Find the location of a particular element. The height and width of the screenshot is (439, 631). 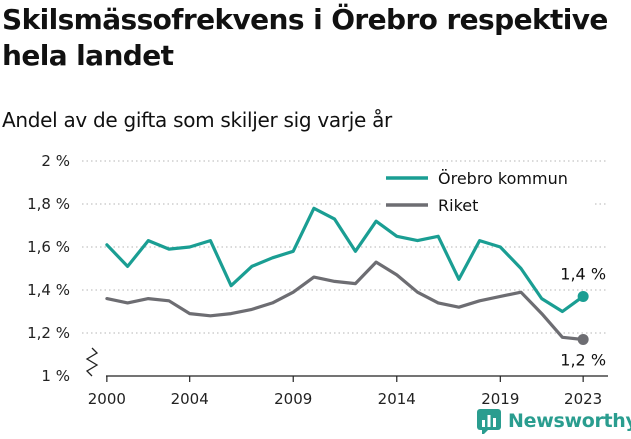

x-tick-label: 2004 is located at coordinates (190, 399).